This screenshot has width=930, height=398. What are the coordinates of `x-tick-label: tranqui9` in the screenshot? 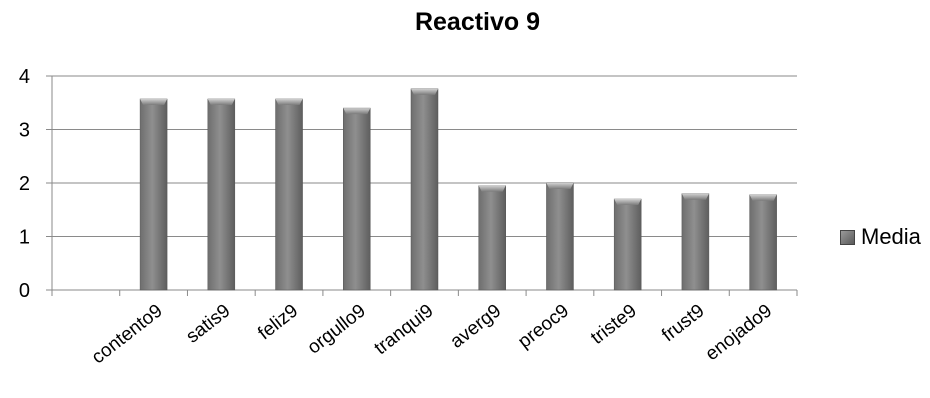 It's located at (404, 329).